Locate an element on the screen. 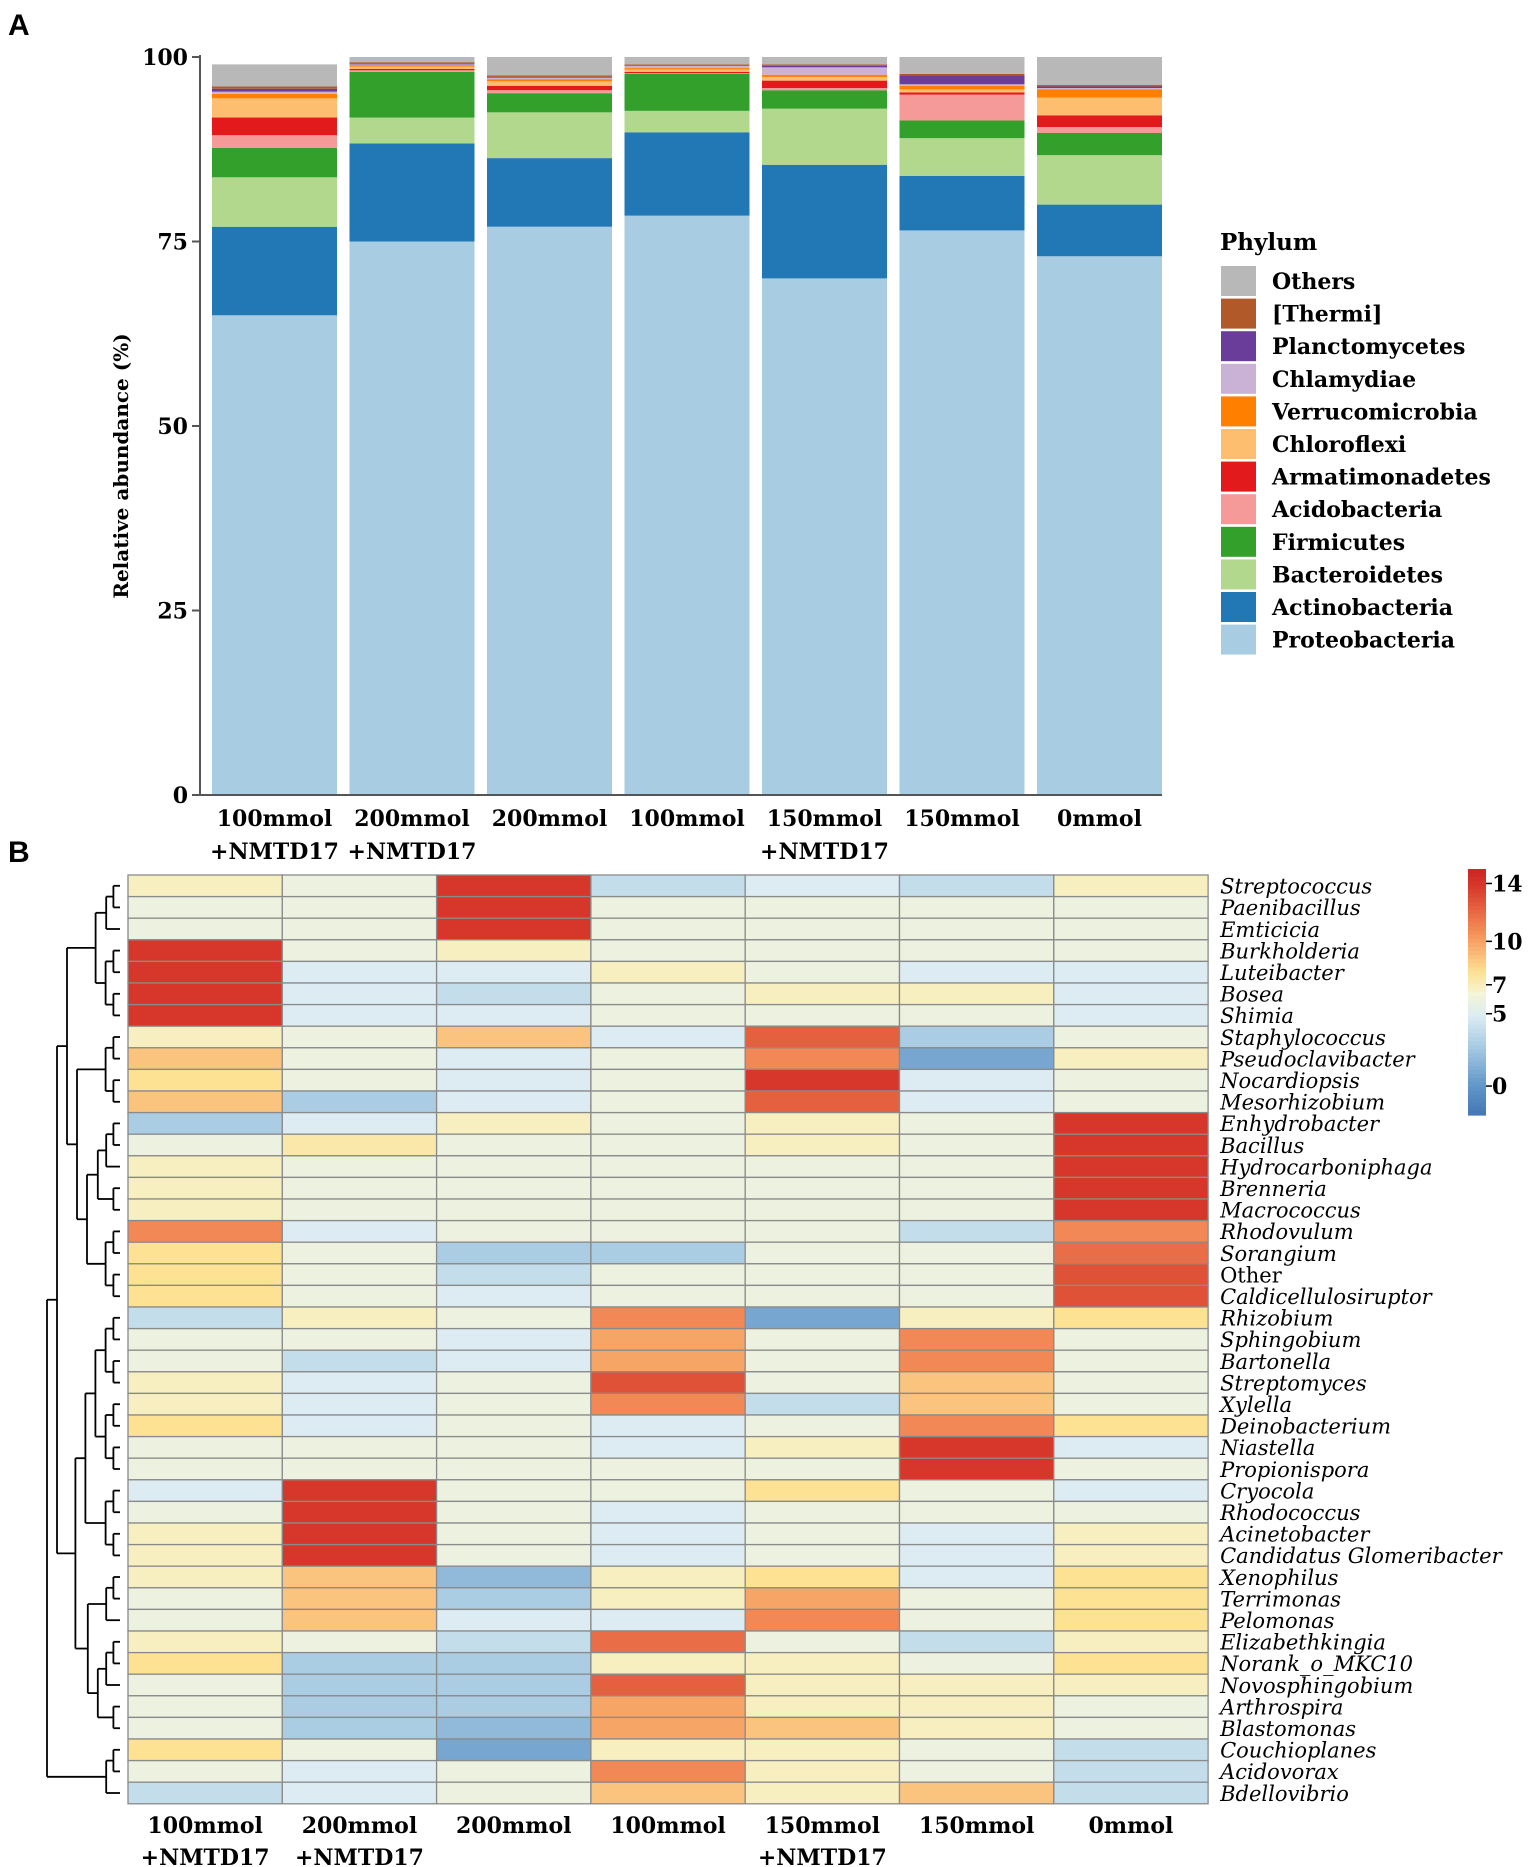 The height and width of the screenshot is (1867, 1535). colorbar: 0 5 7 10 14 is located at coordinates (1495, 992).